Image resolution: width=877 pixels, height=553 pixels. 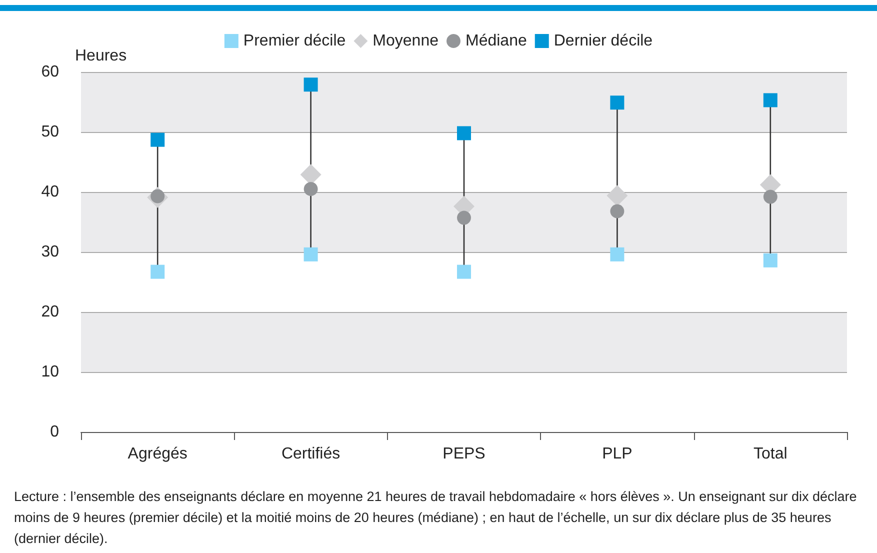 What do you see at coordinates (50, 72) in the screenshot?
I see `y-tick-label: 60` at bounding box center [50, 72].